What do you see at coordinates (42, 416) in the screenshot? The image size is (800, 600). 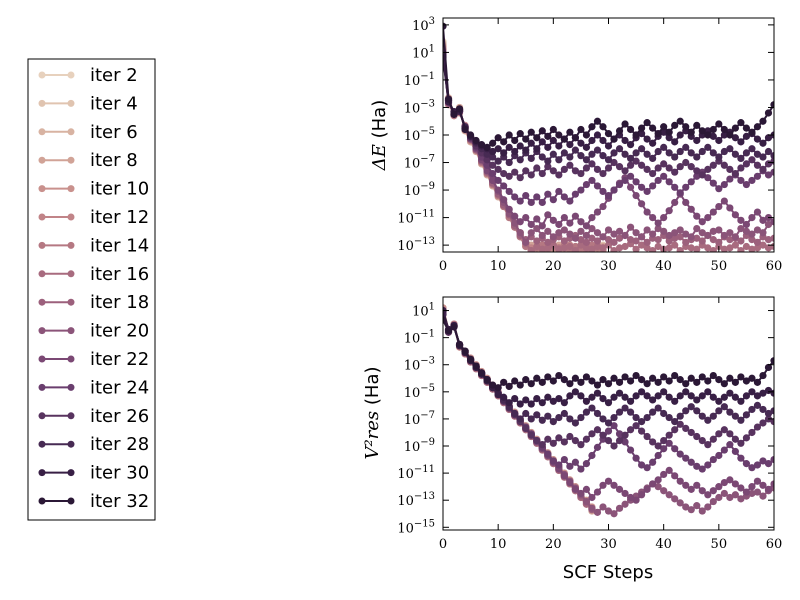 I see `legend-marker` at bounding box center [42, 416].